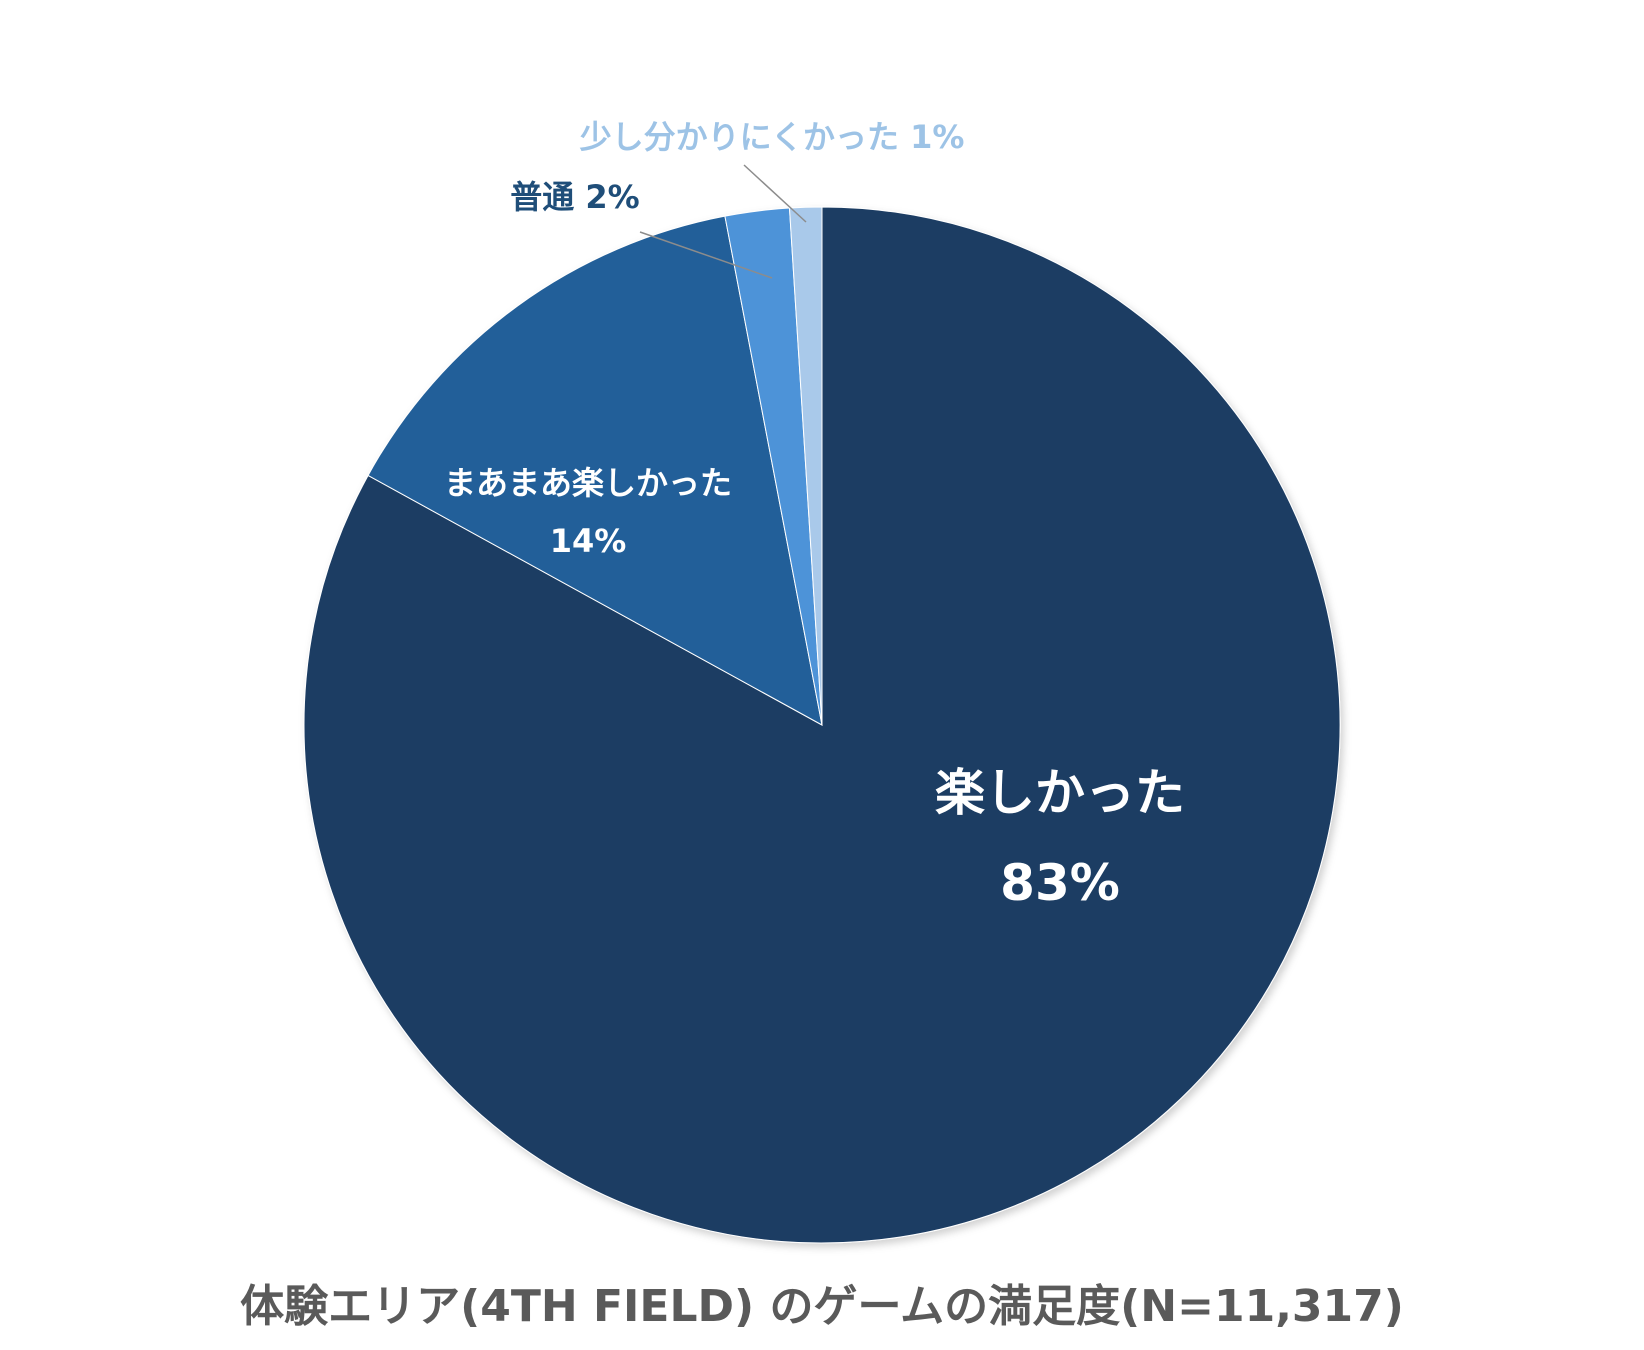 The image size is (1644, 1350). I want to click on slice-1-value-label: 83%, so click(1060, 883).